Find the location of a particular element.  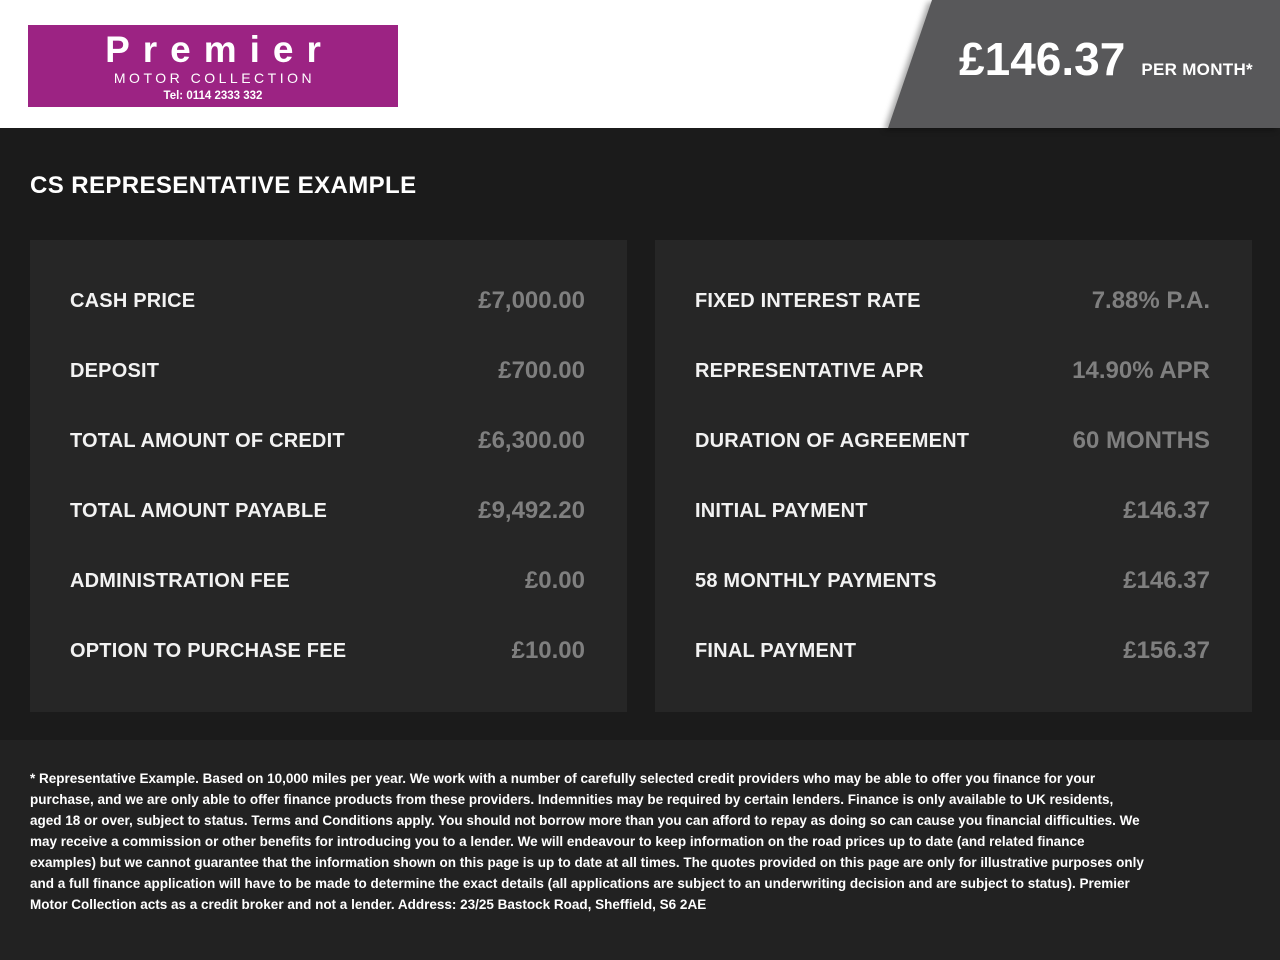

finance-row: DURATION OF AGREEMENT 60 MONTHS is located at coordinates (952, 441).